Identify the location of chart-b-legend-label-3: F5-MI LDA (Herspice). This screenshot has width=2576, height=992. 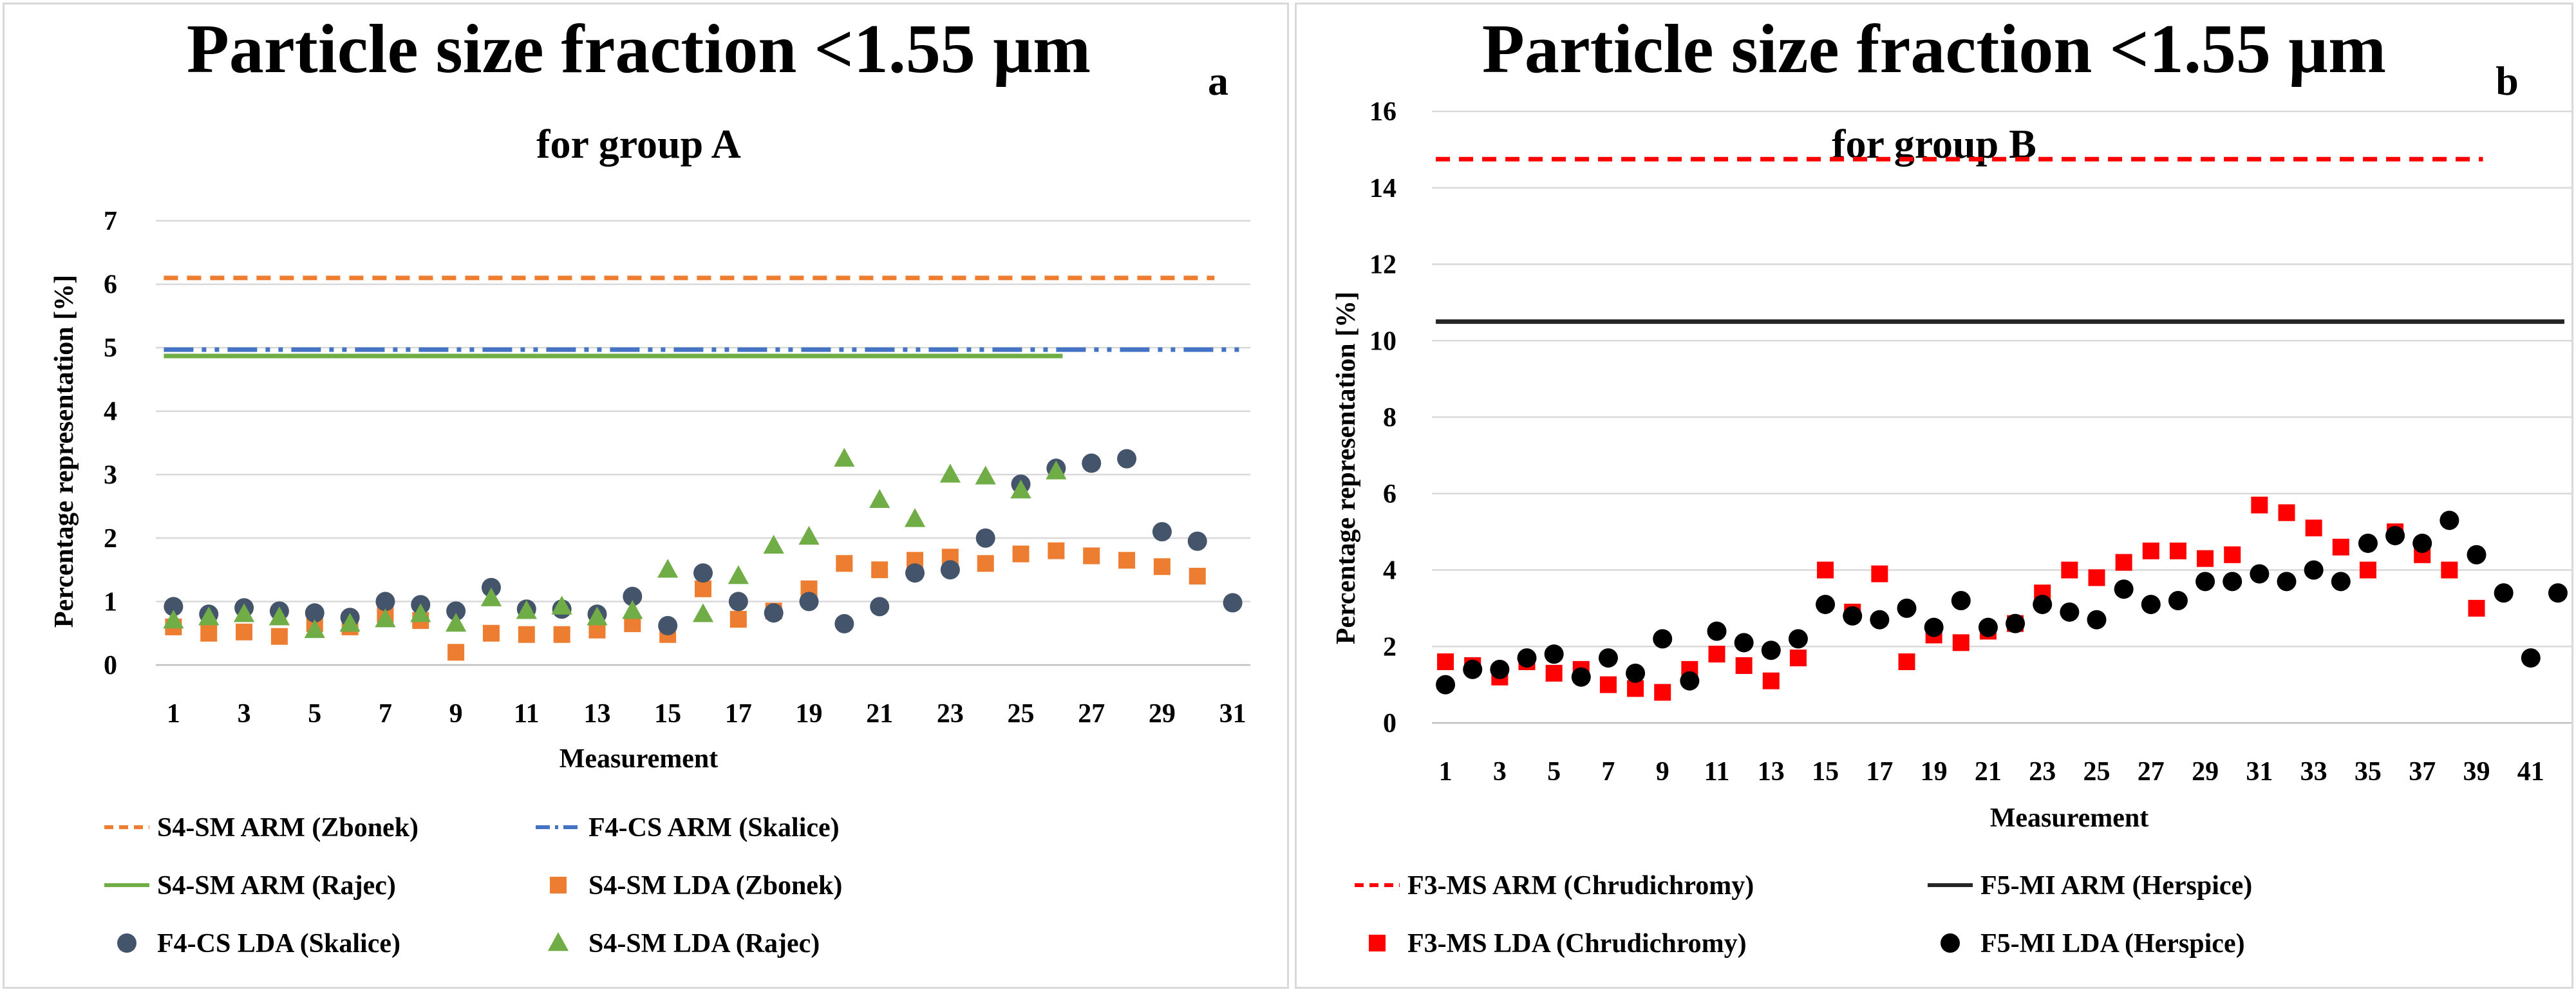
(2112, 944).